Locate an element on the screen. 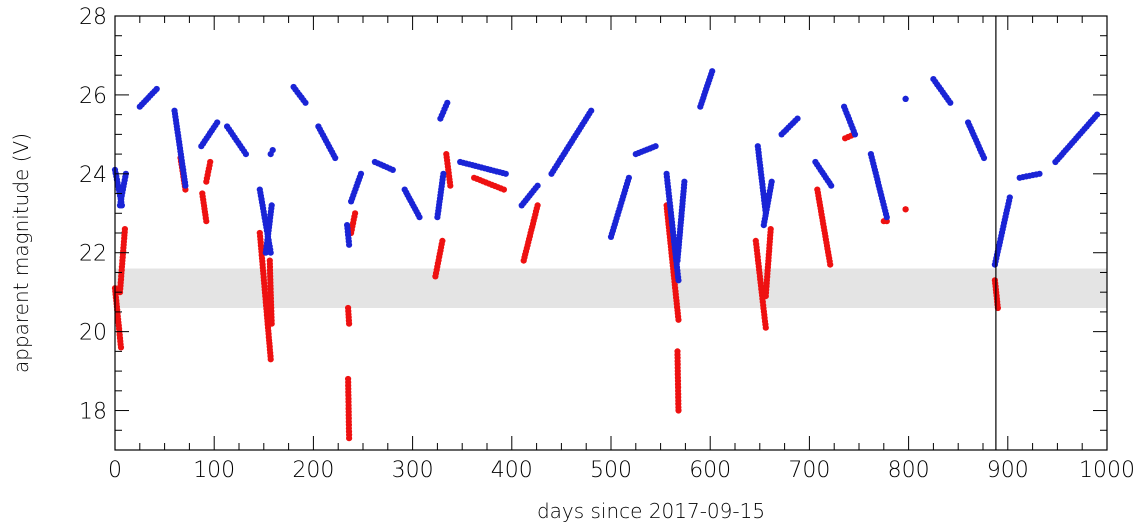 Image resolution: width=1144 pixels, height=525 pixels. x-tick-label: 900 is located at coordinates (1008, 470).